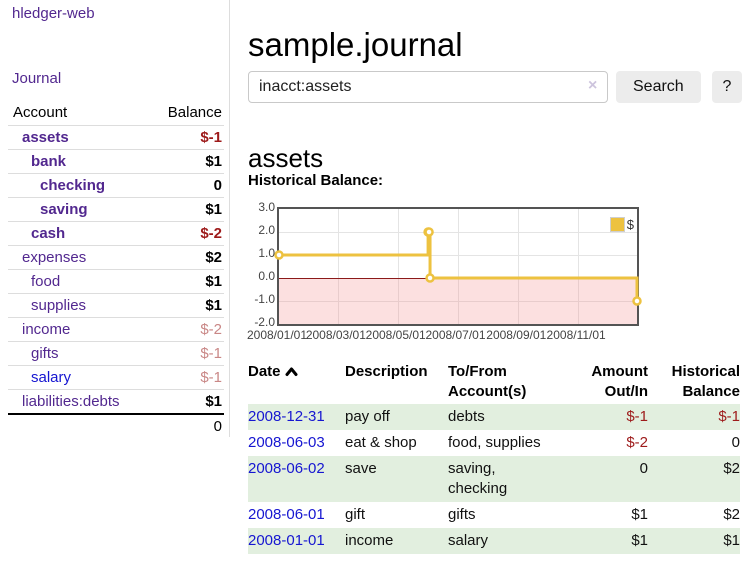  What do you see at coordinates (494, 417) in the screenshot?
I see `transaction-row: 2008-12-31 pay off debts $-1 $-1` at bounding box center [494, 417].